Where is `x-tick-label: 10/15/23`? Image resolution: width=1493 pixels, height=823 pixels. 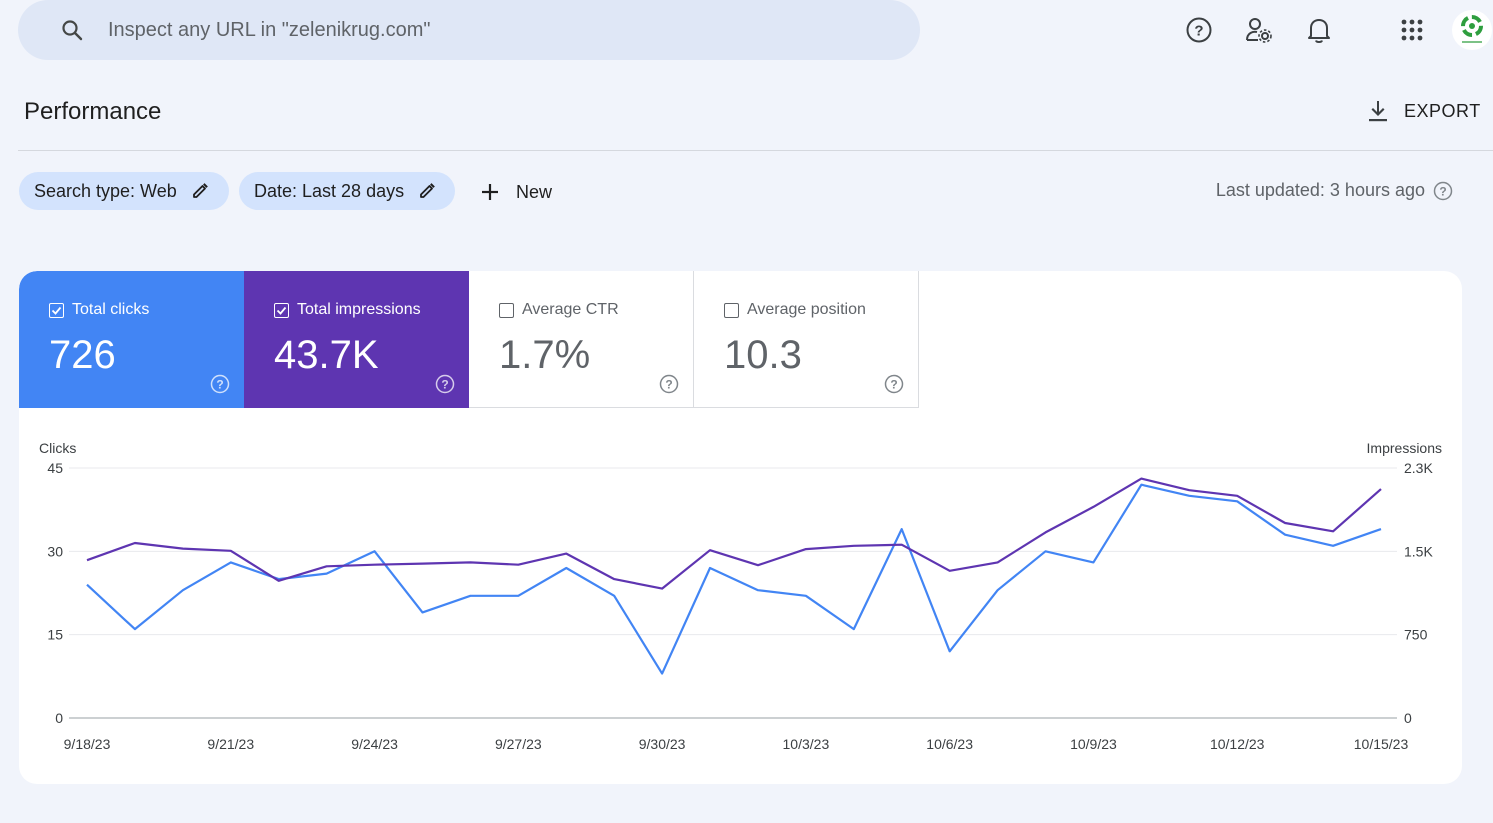 x-tick-label: 10/15/23 is located at coordinates (1381, 744).